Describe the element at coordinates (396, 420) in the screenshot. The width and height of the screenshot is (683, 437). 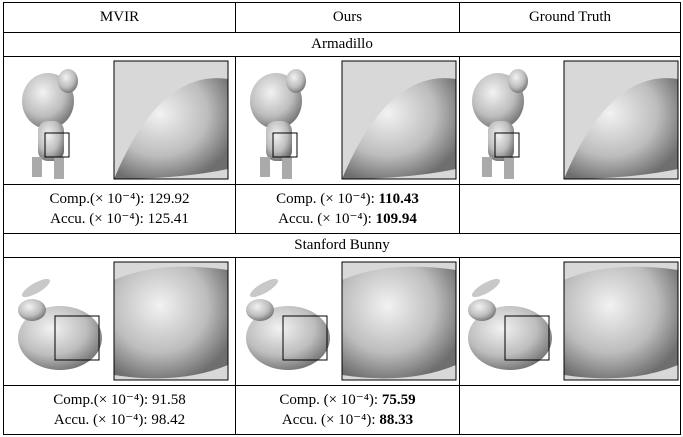
I see `accu-value: 88.33` at that location.